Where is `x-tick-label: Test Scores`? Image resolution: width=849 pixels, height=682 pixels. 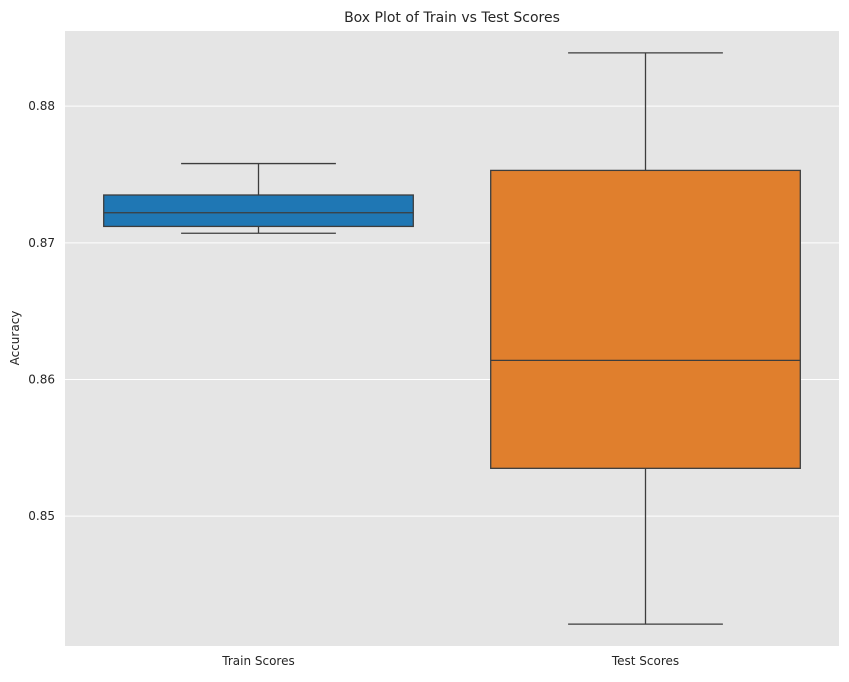
x-tick-label: Test Scores is located at coordinates (645, 661).